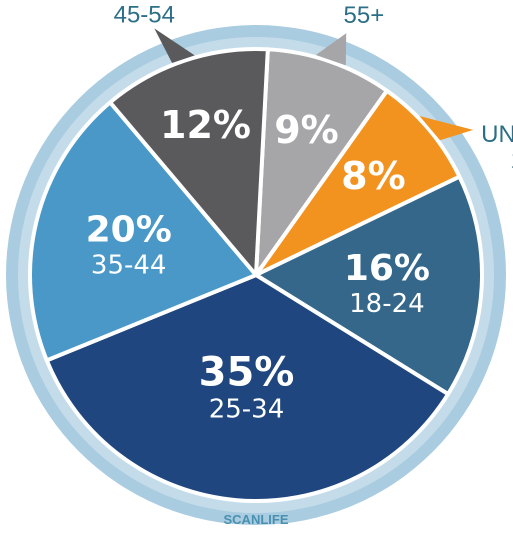  I want to click on value-label-under-18: 8%, so click(373, 176).